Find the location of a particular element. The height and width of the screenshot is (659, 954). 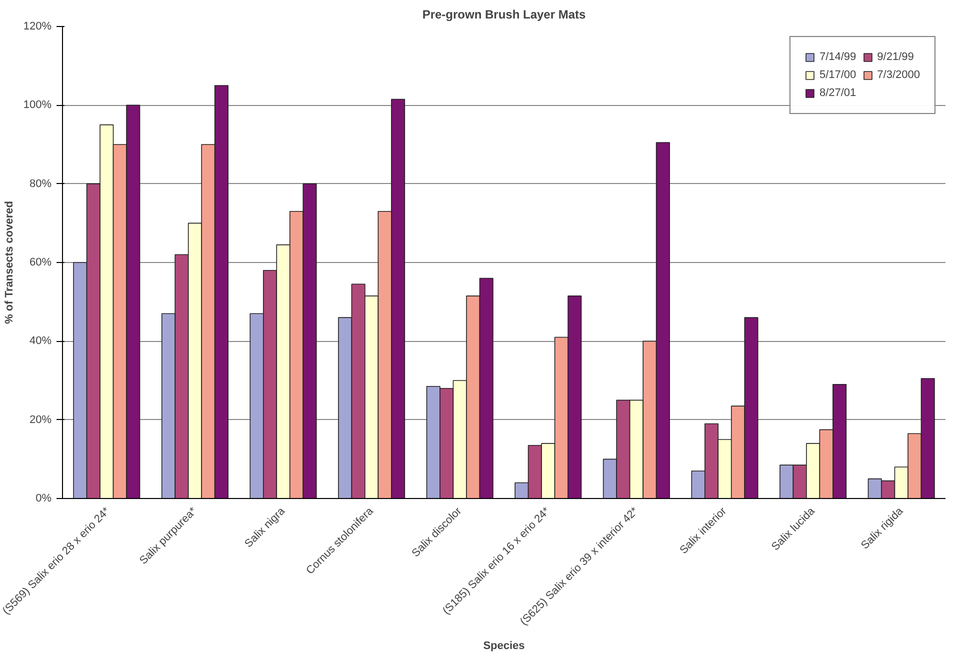

y-tick-label: 80% is located at coordinates (40, 184).